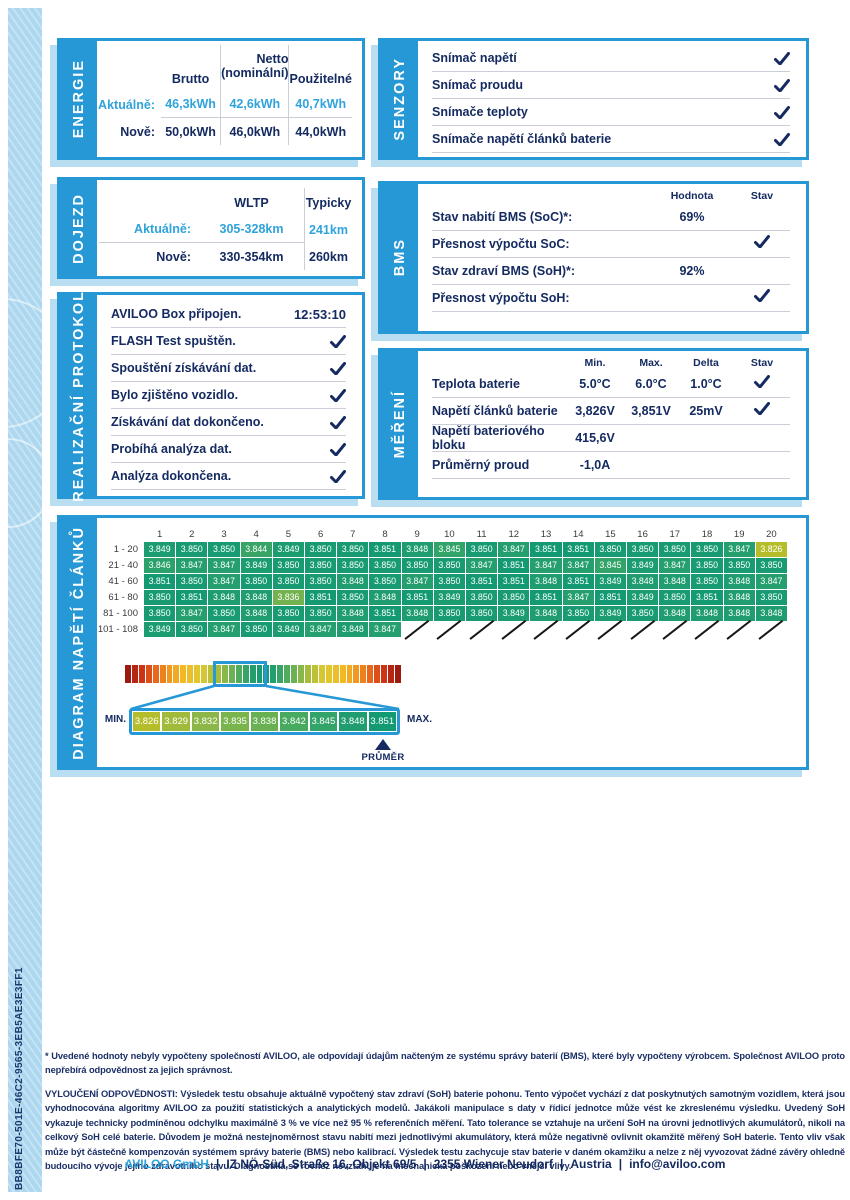 The height and width of the screenshot is (1200, 850). I want to click on measurement-min: 415,6V, so click(595, 438).